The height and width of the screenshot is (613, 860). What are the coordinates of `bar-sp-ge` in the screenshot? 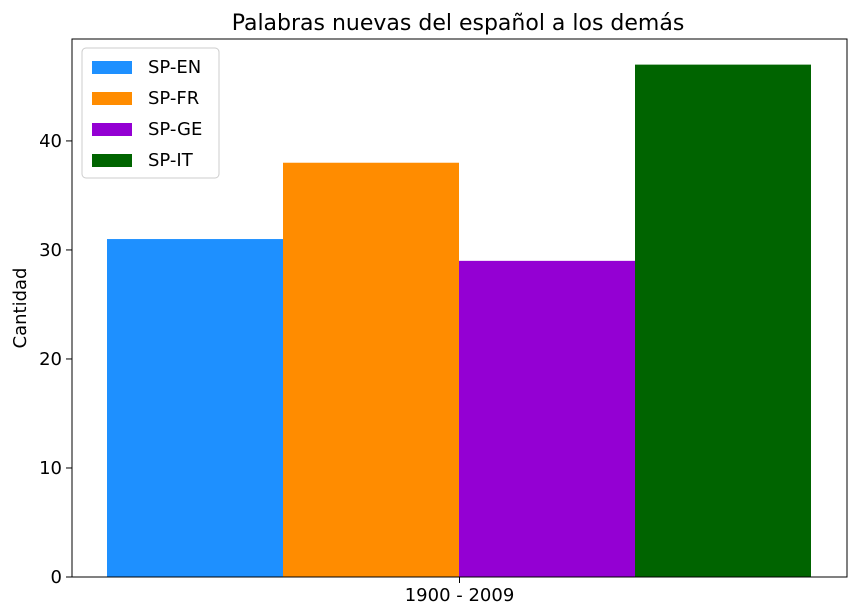 It's located at (547, 418).